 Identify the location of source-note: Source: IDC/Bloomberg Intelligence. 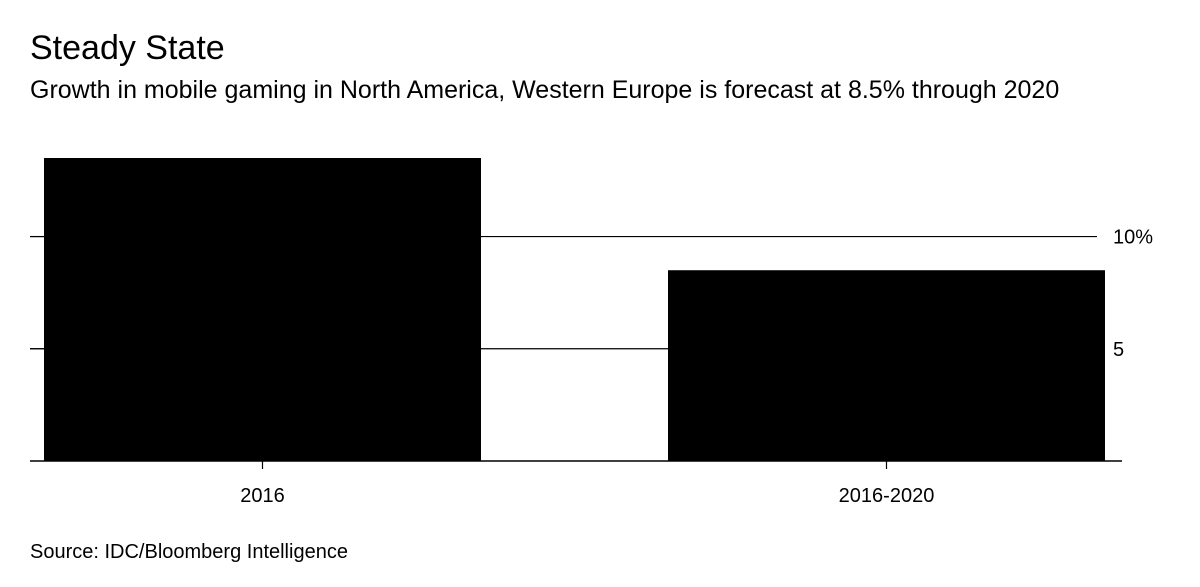
(189, 552).